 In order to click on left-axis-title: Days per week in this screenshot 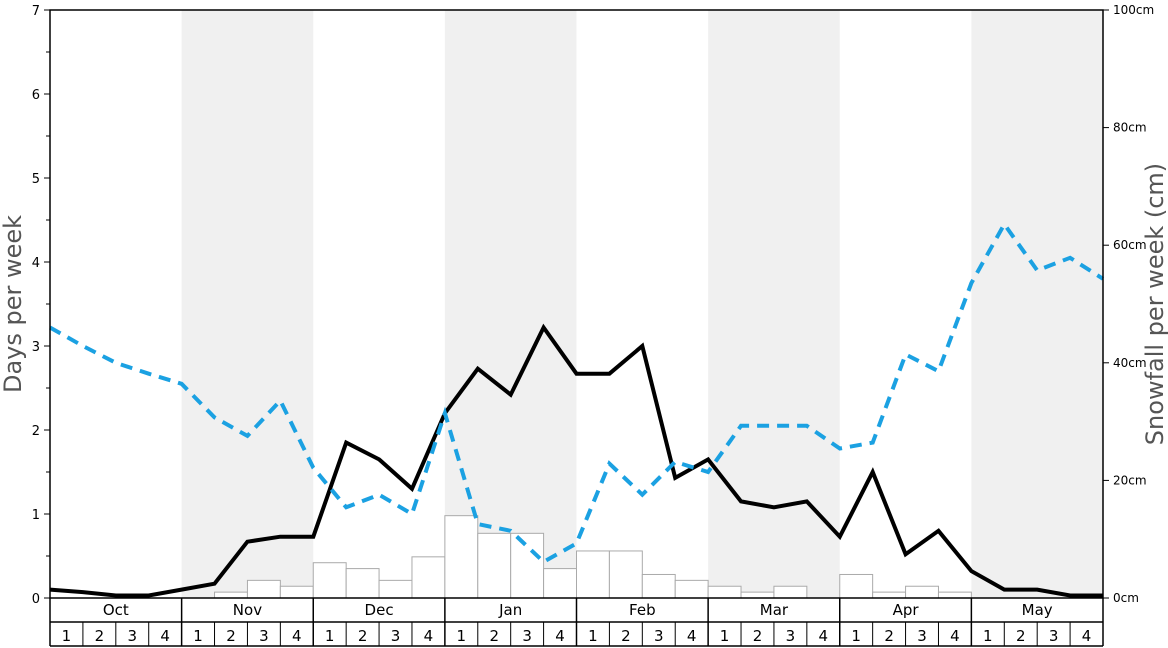, I will do `click(13, 304)`.